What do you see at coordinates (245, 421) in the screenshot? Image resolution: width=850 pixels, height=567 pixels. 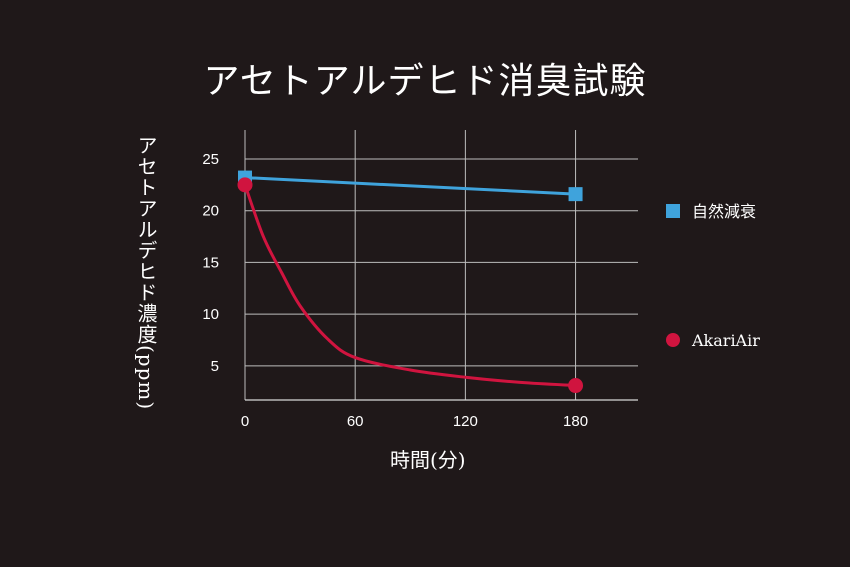 I see `x-tick-label: 0` at bounding box center [245, 421].